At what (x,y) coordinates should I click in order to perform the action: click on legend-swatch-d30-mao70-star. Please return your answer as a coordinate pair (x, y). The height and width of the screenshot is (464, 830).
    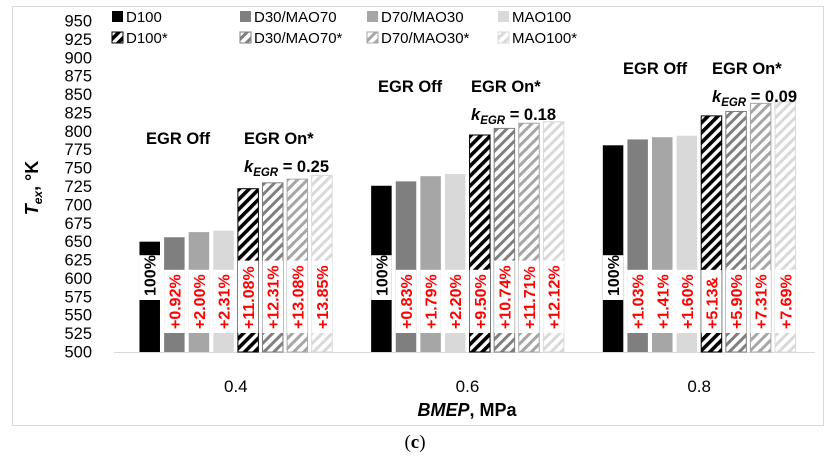
    Looking at the image, I should click on (245, 37).